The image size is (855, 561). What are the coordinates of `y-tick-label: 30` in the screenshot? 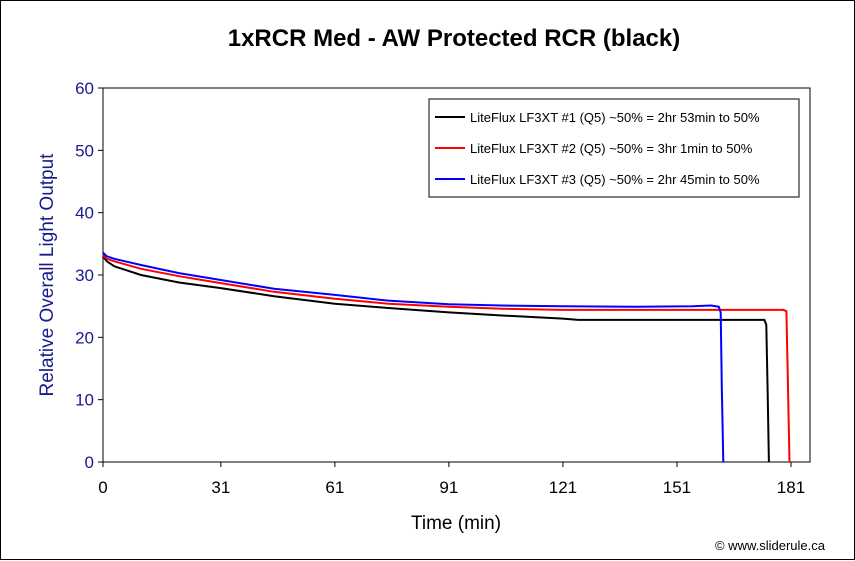 It's located at (84, 275).